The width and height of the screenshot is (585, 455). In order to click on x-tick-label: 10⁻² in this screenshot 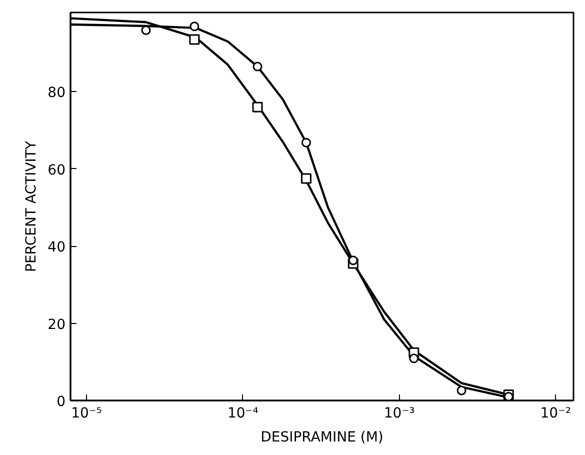, I will do `click(556, 414)`.